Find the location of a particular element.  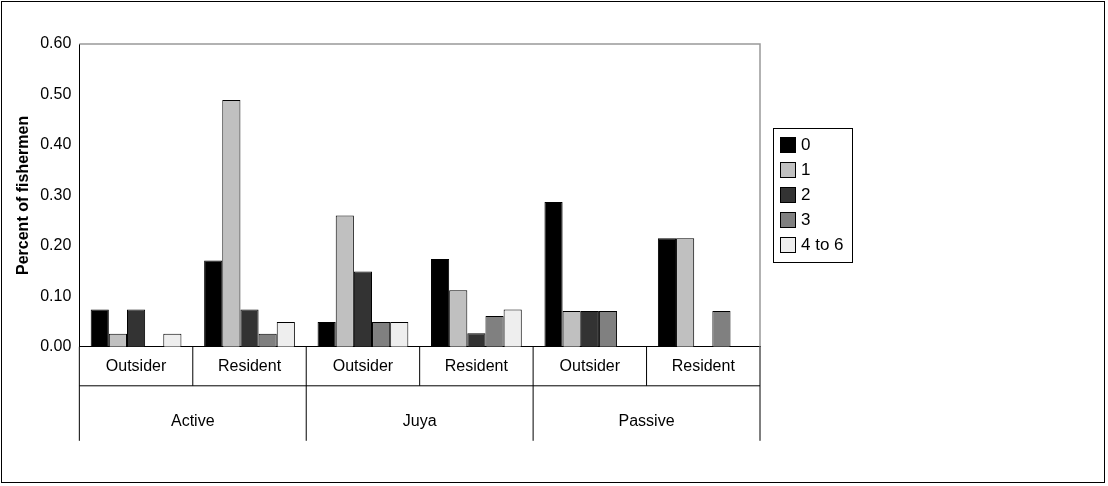

legend-label: 0 is located at coordinates (806, 145).